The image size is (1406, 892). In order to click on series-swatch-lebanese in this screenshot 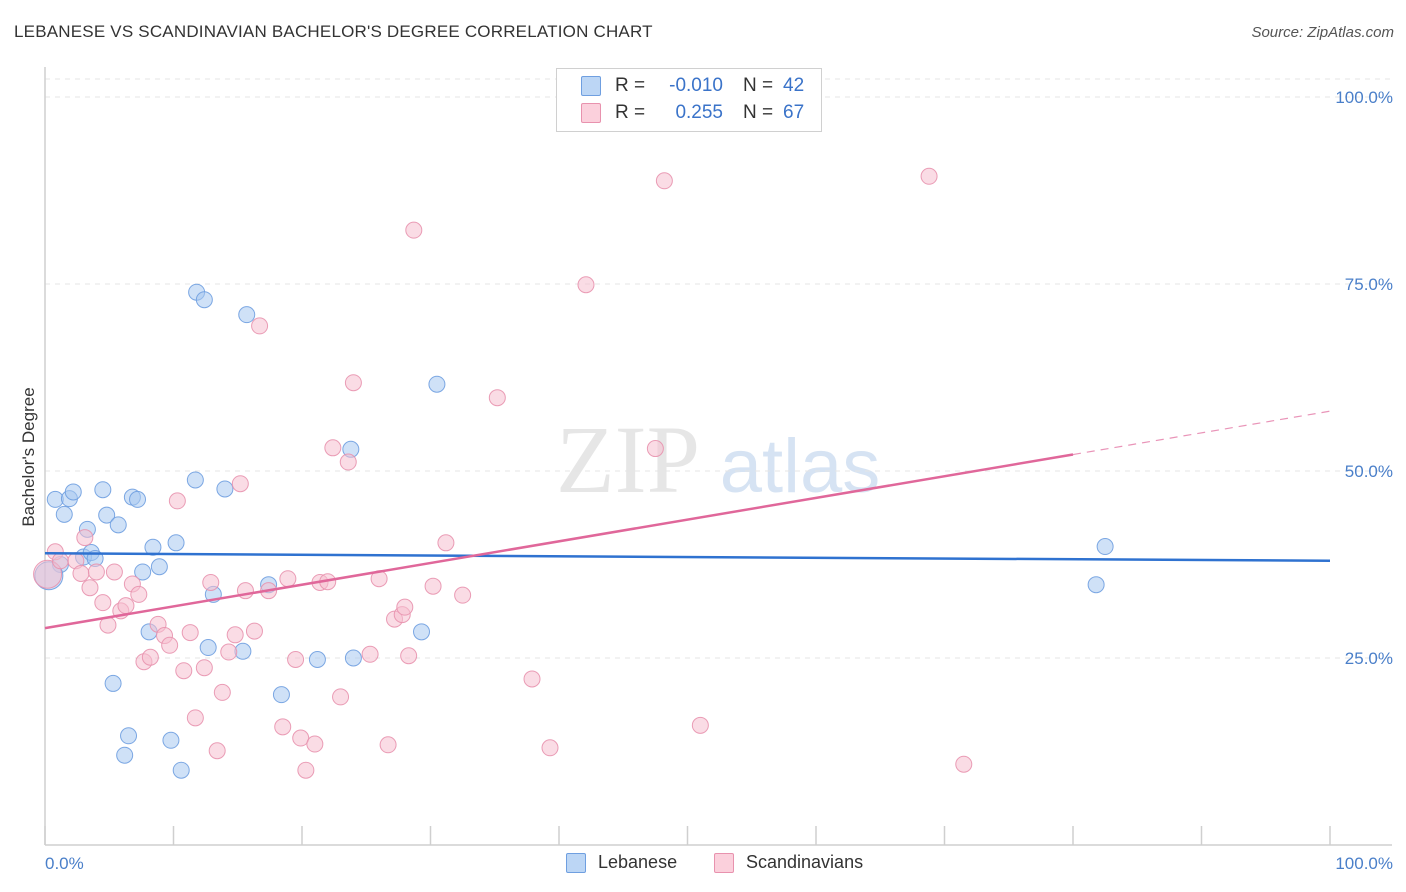, I will do `click(576, 862)`.